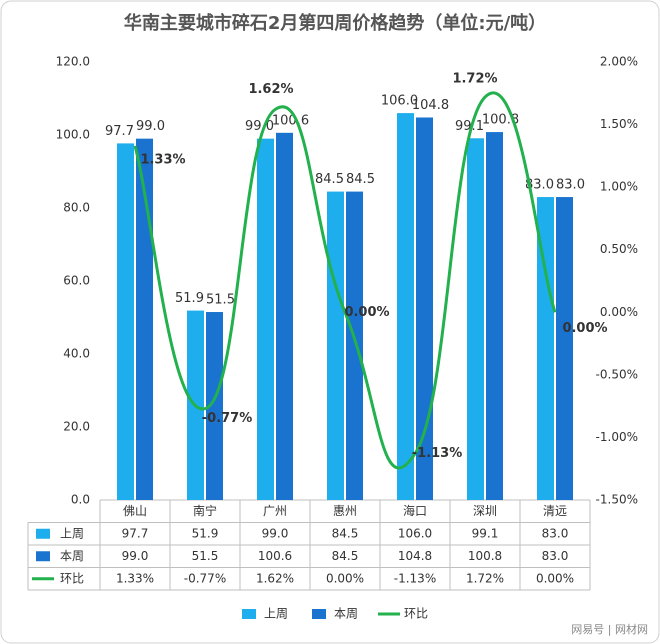  Describe the element at coordinates (619, 187) in the screenshot. I see `y2-tick-label: 1.00%` at that location.